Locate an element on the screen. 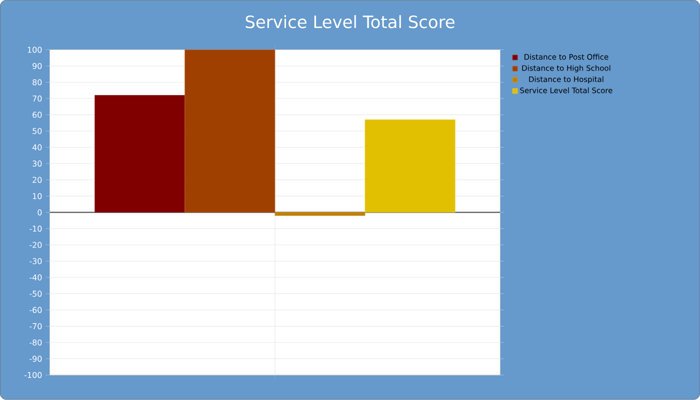  chart-title: Service Level Total Score is located at coordinates (350, 21).